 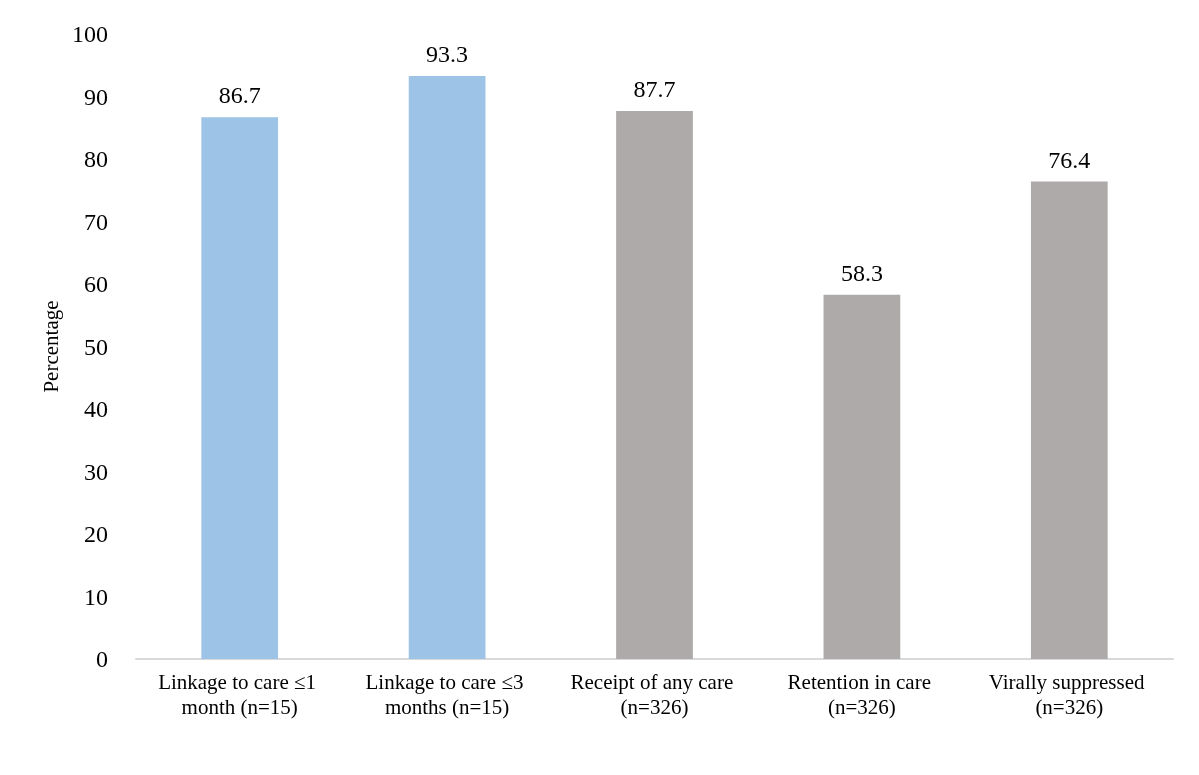 I want to click on x-tick-label: Linkage to care ≤1 month (n=15), so click(x=240, y=694).